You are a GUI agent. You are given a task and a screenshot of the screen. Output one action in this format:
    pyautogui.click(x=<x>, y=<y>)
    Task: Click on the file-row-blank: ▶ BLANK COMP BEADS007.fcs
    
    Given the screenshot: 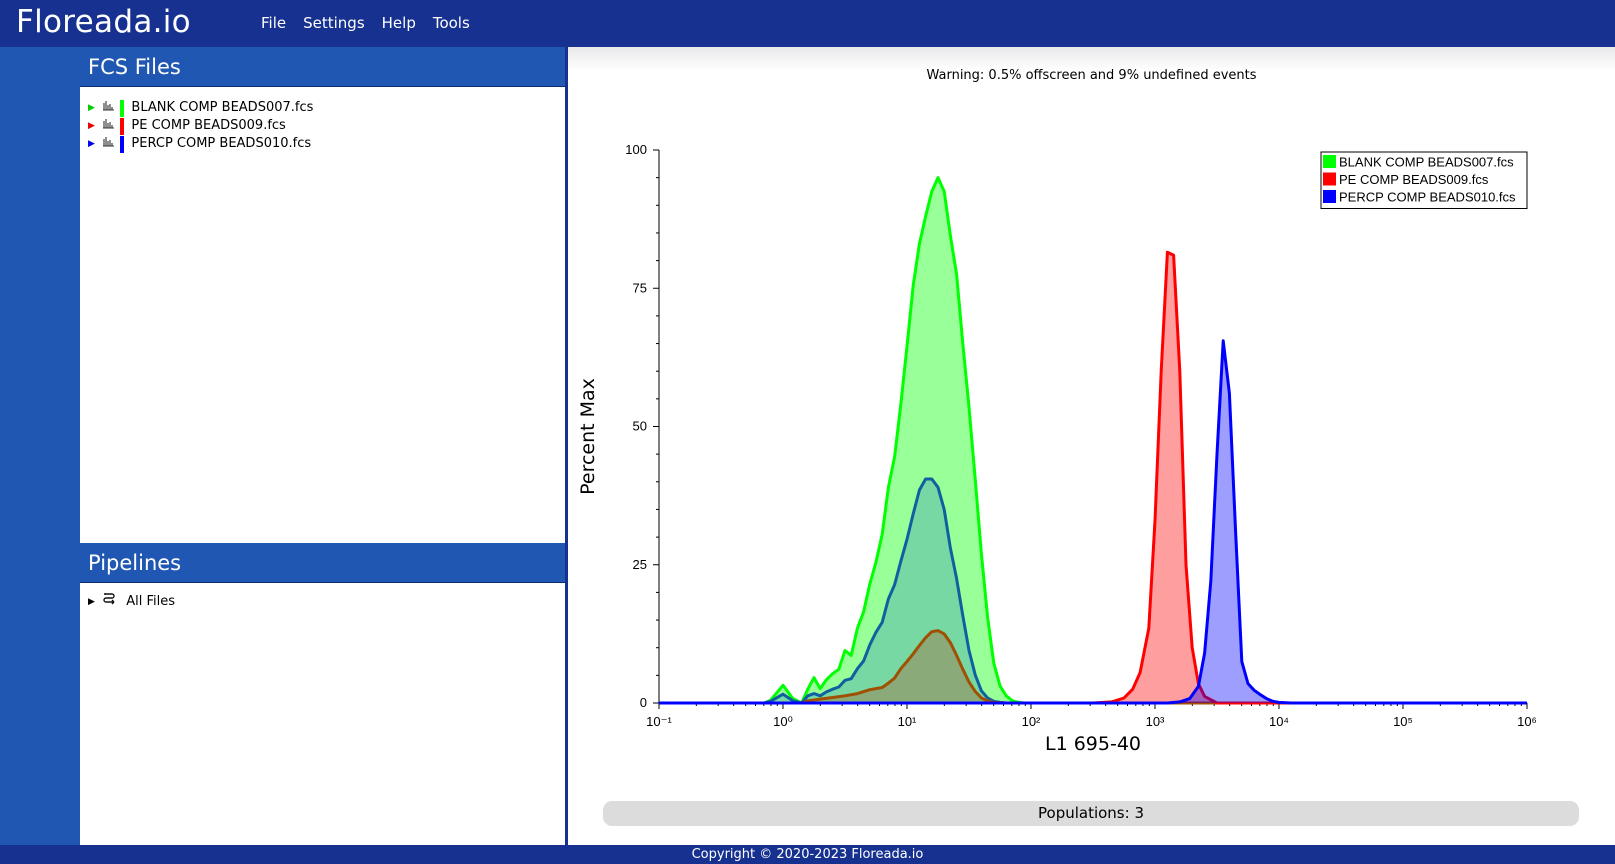 What is the action you would take?
    pyautogui.click(x=200, y=108)
    